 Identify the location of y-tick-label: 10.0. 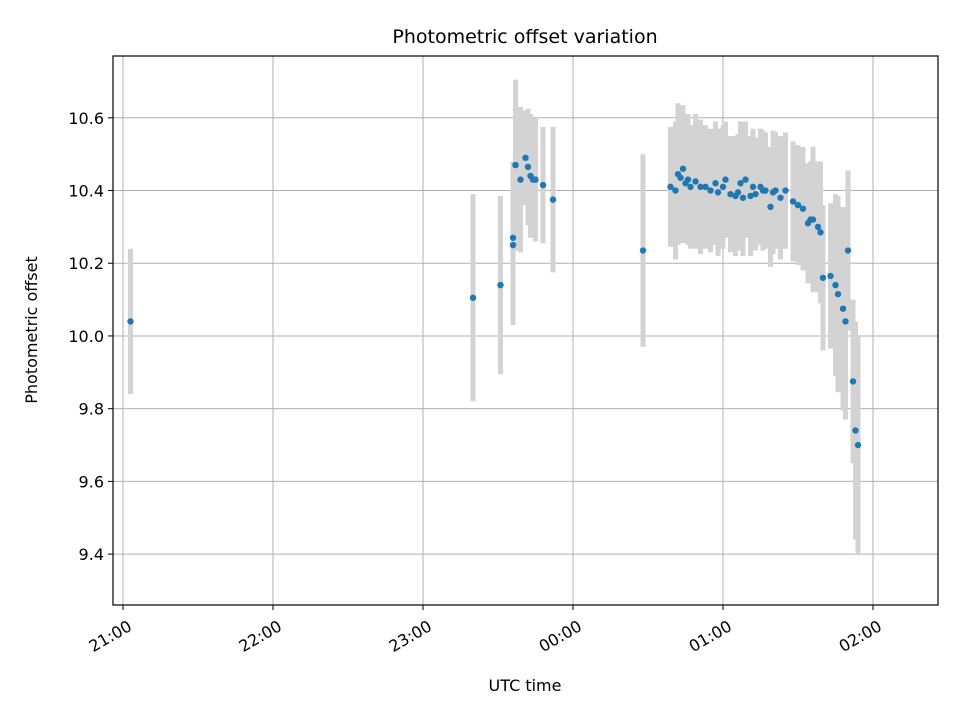
(86, 336).